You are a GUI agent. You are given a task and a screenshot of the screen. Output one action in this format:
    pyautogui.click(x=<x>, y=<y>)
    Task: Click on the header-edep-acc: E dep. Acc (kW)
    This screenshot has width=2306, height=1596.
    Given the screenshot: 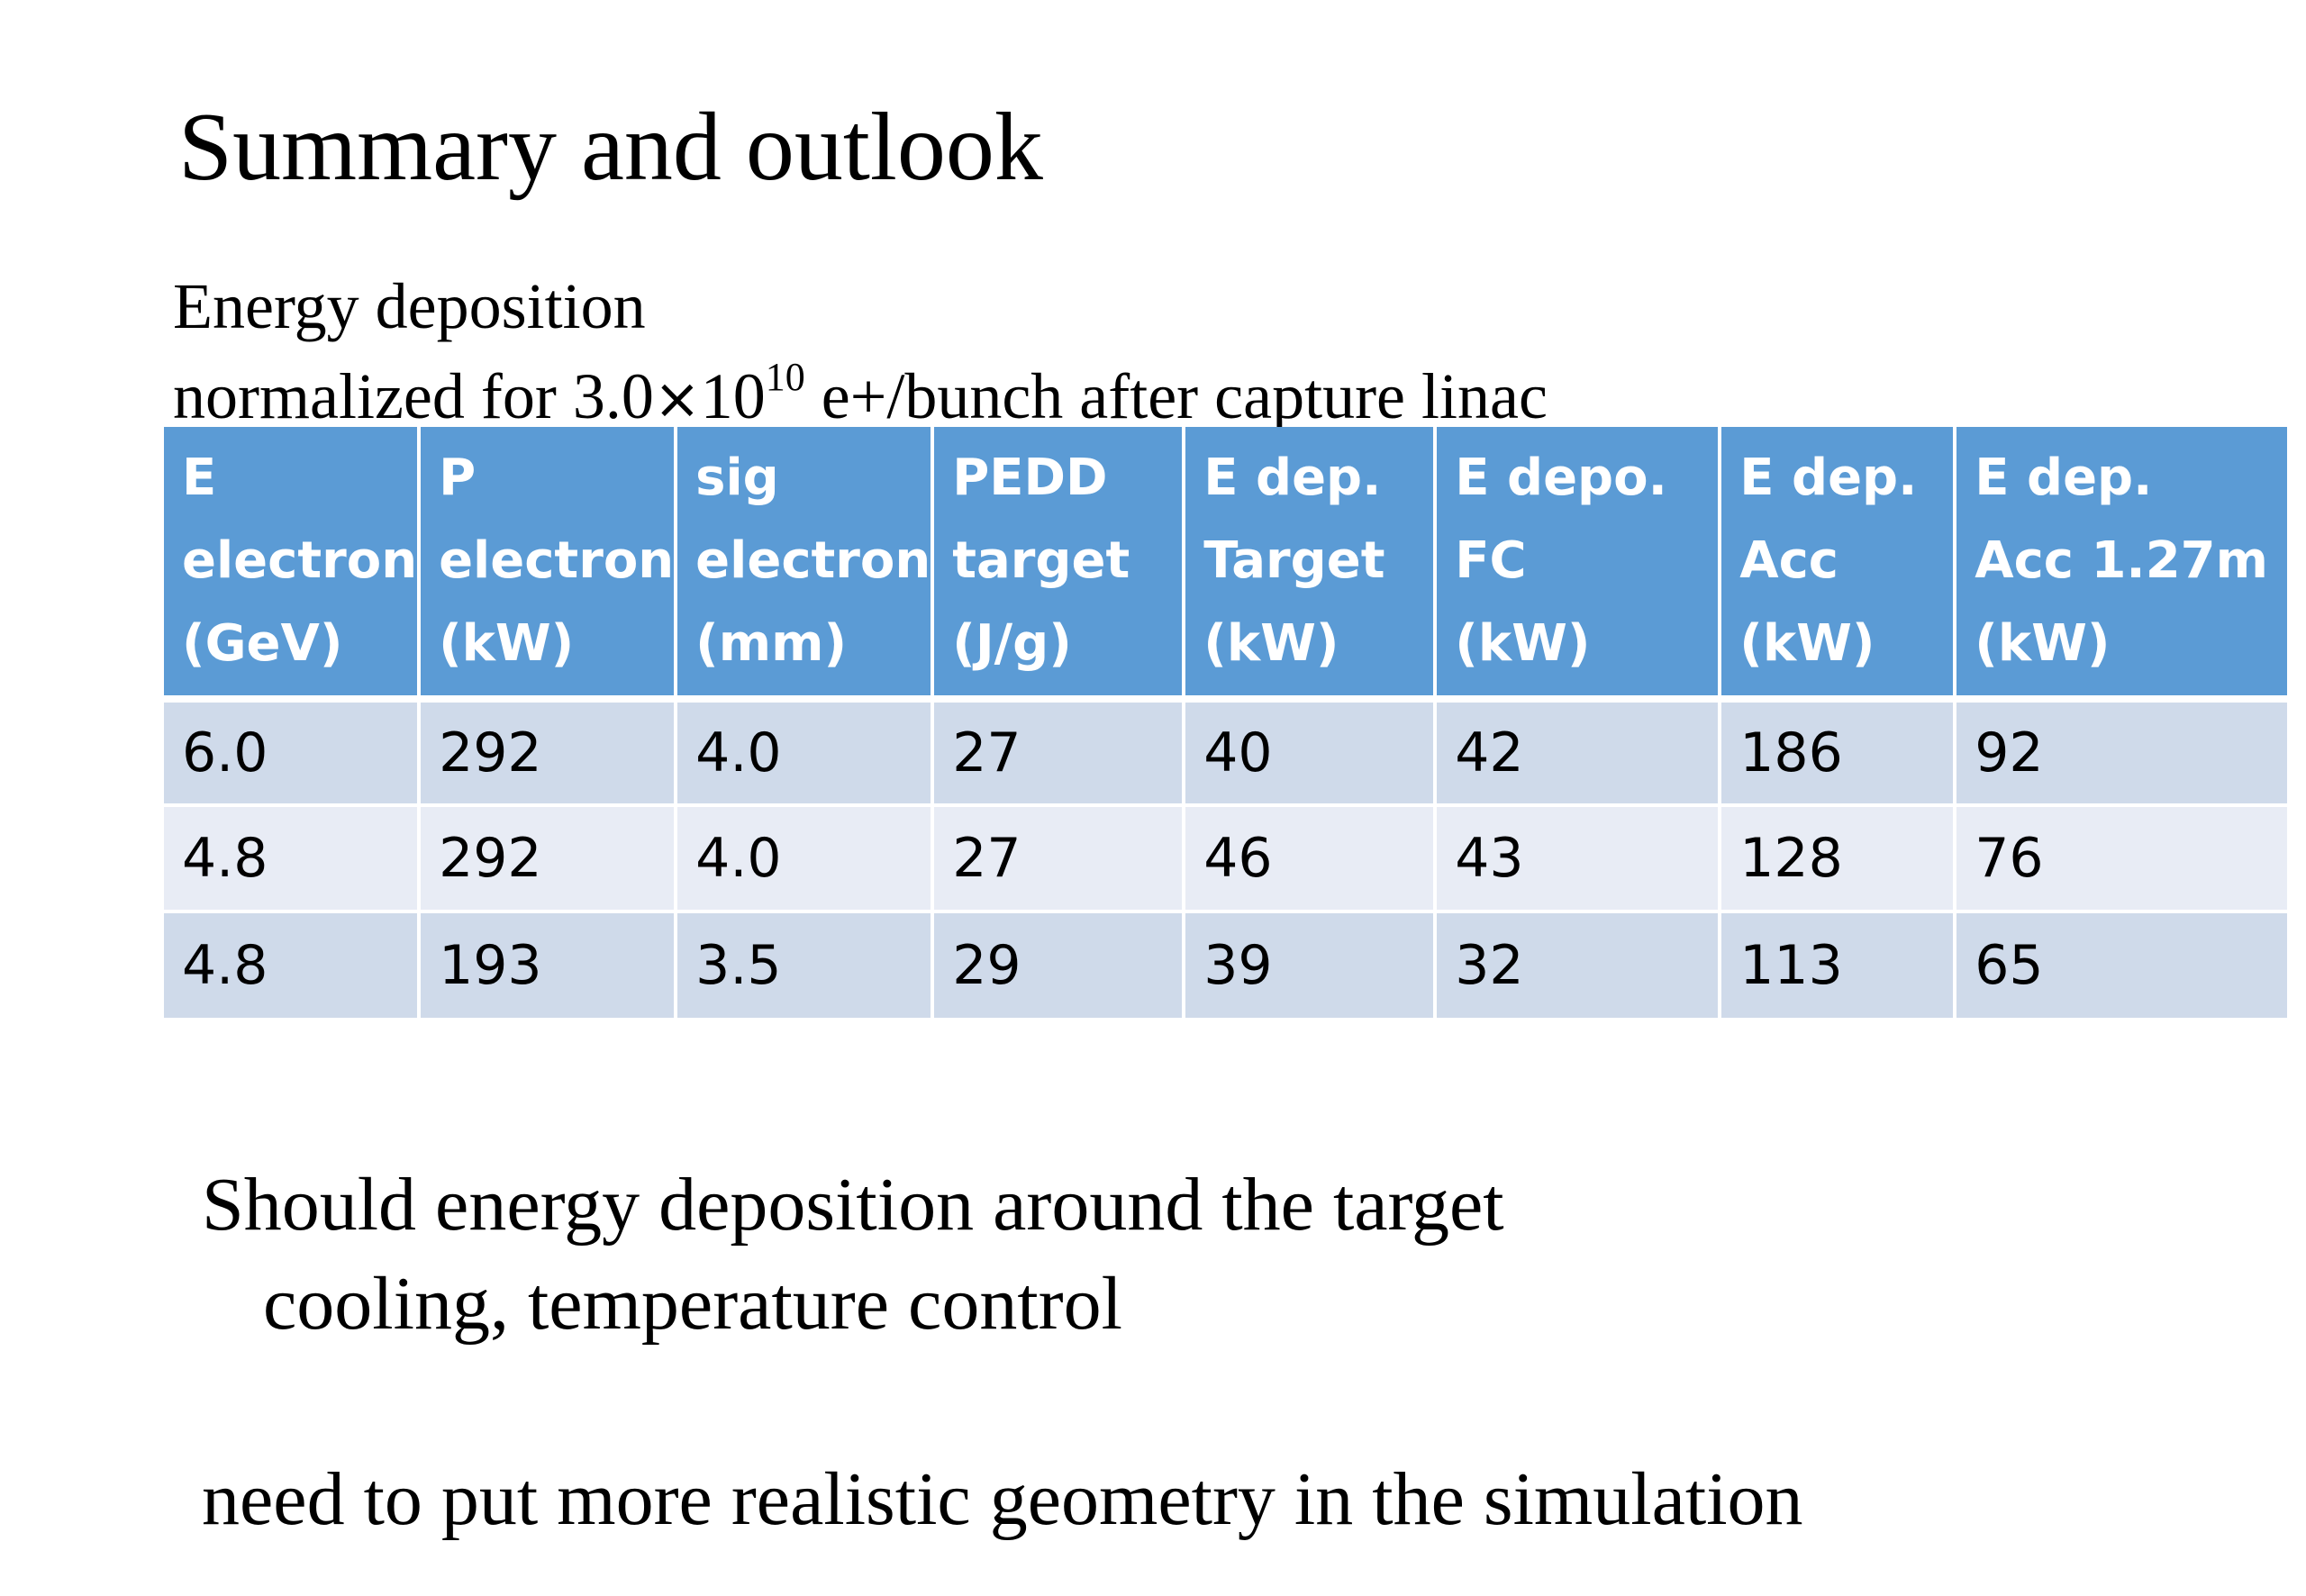 What is the action you would take?
    pyautogui.click(x=1837, y=565)
    